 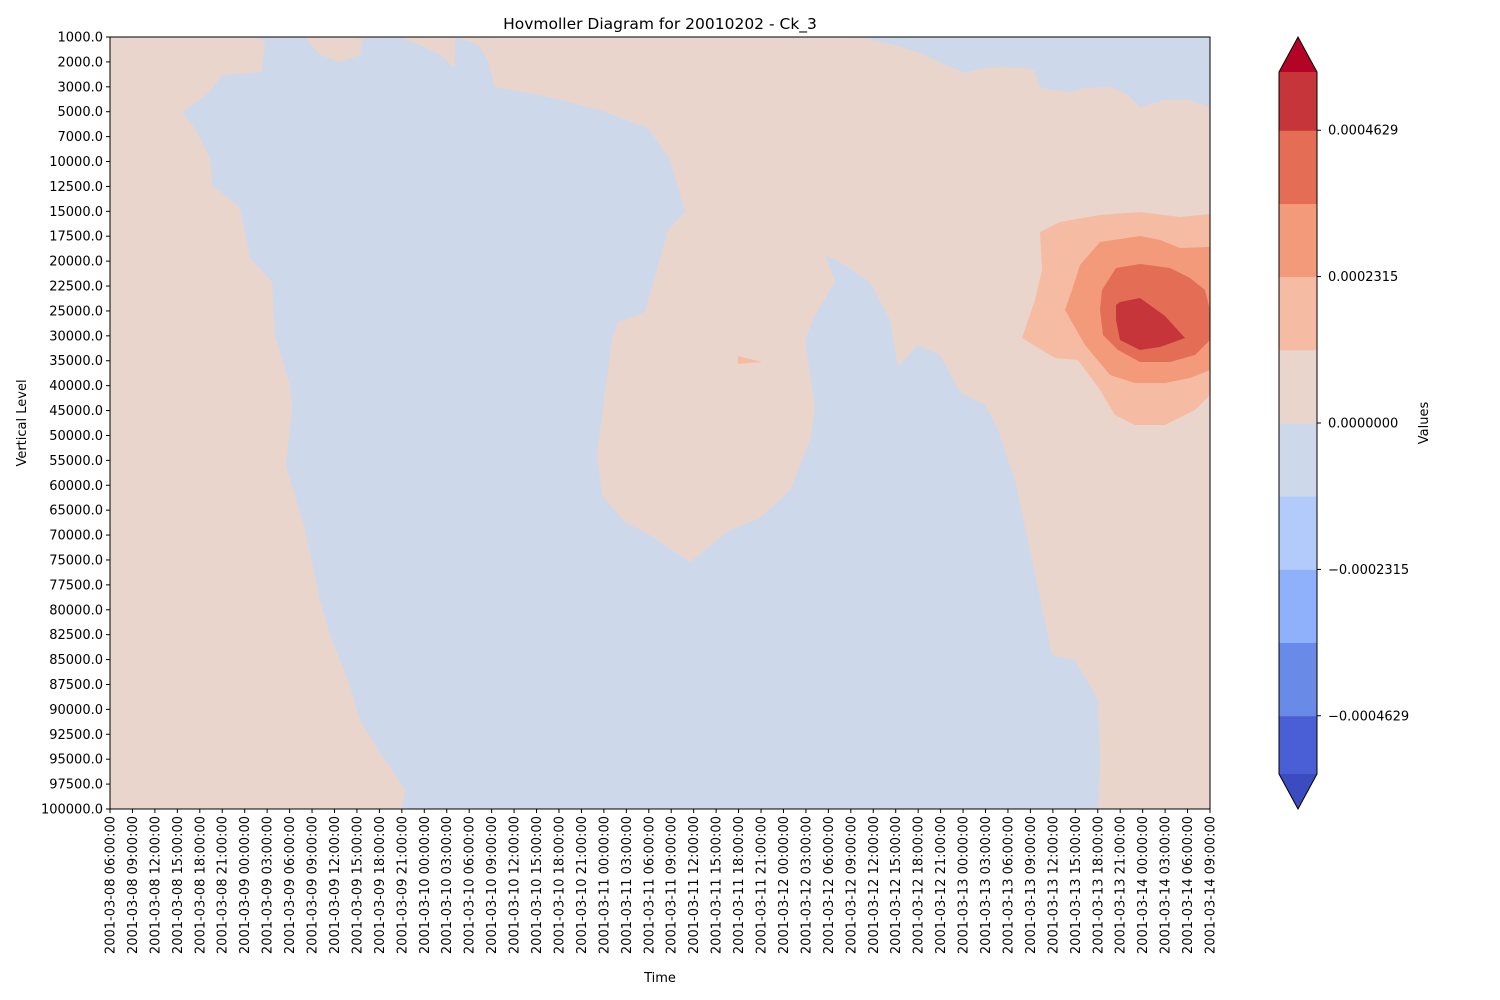 I want to click on y-tick-label: 87500.0, so click(x=76, y=685).